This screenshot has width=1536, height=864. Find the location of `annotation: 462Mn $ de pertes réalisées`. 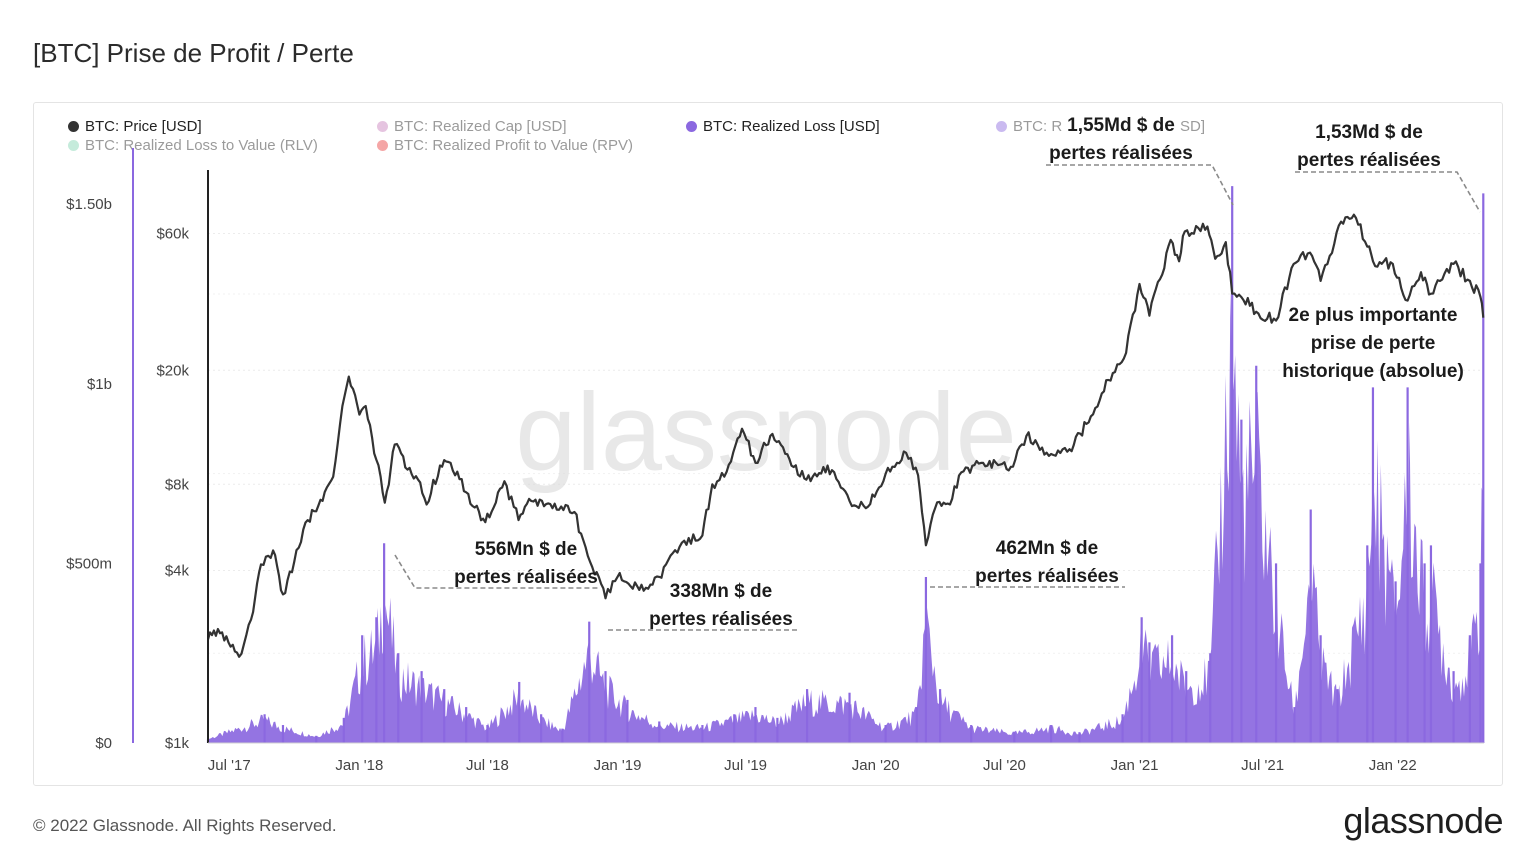

annotation: 462Mn $ de pertes réalisées is located at coordinates (1027, 563).